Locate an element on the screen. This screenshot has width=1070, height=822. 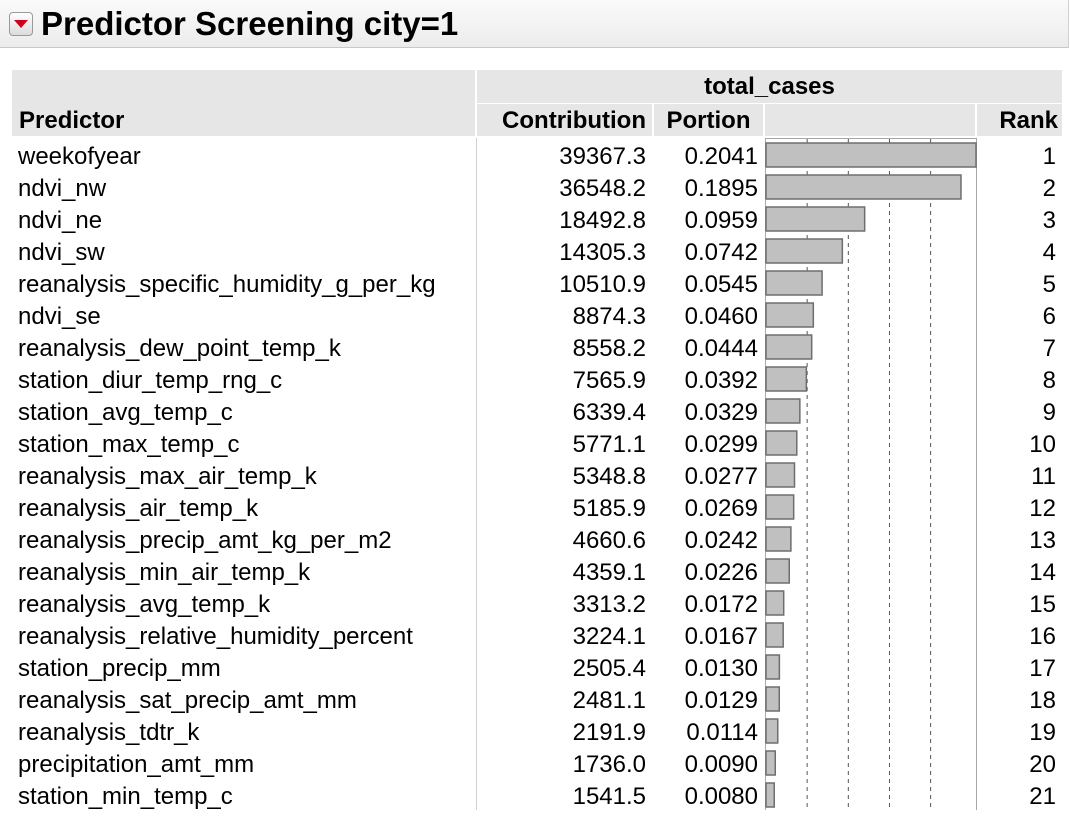
contribution-column-header: Contribution is located at coordinates (564, 120).